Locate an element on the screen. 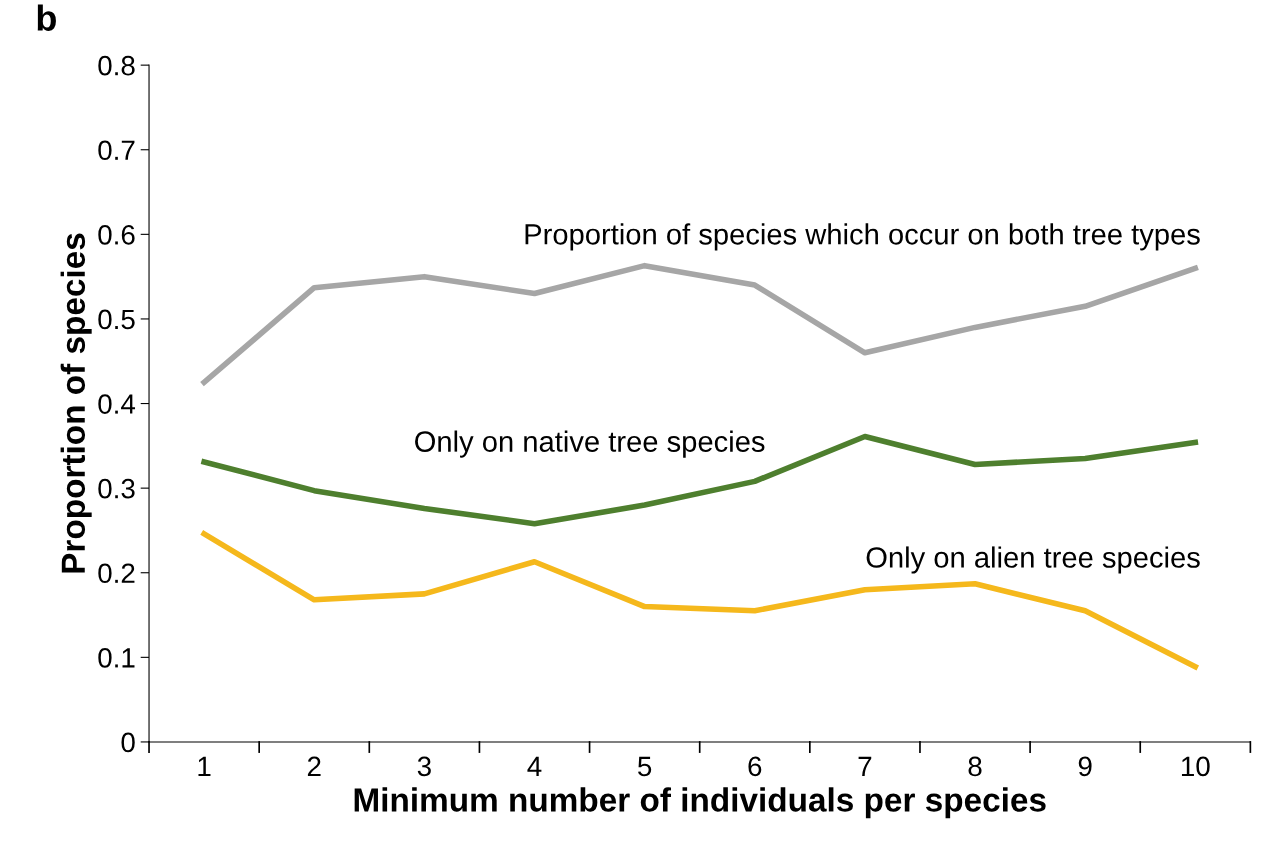 This screenshot has height=846, width=1263. x-tick-label: 6 is located at coordinates (755, 766).